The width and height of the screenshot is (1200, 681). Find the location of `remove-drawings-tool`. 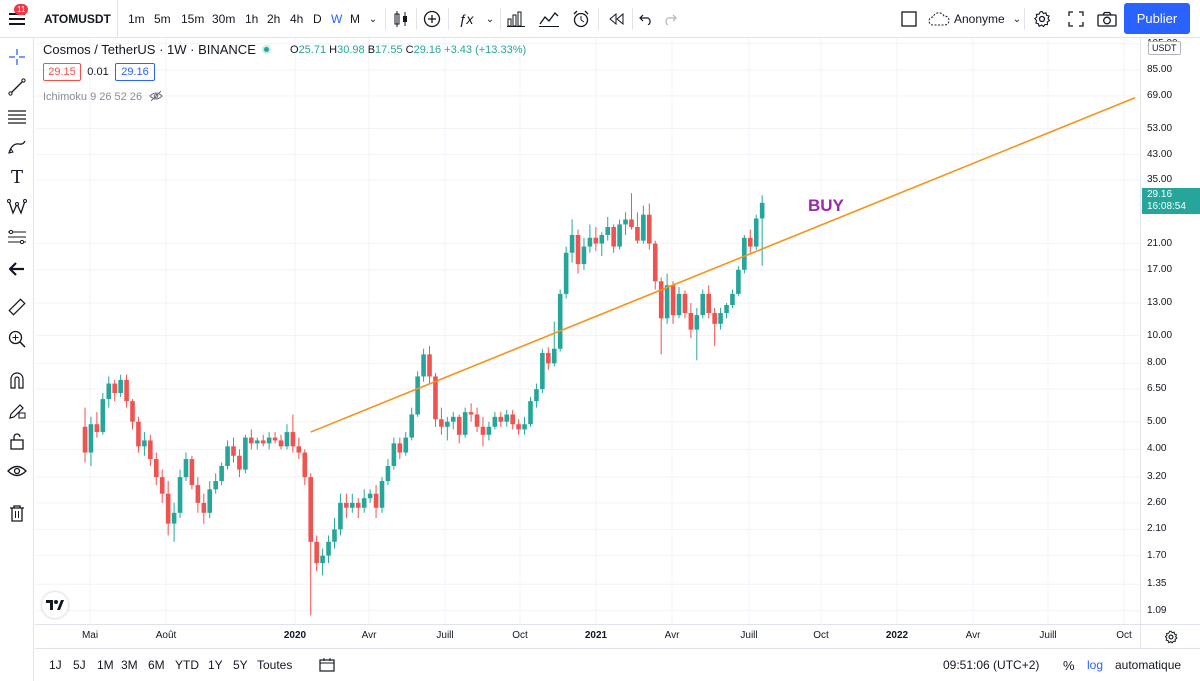

remove-drawings-tool is located at coordinates (17, 513).